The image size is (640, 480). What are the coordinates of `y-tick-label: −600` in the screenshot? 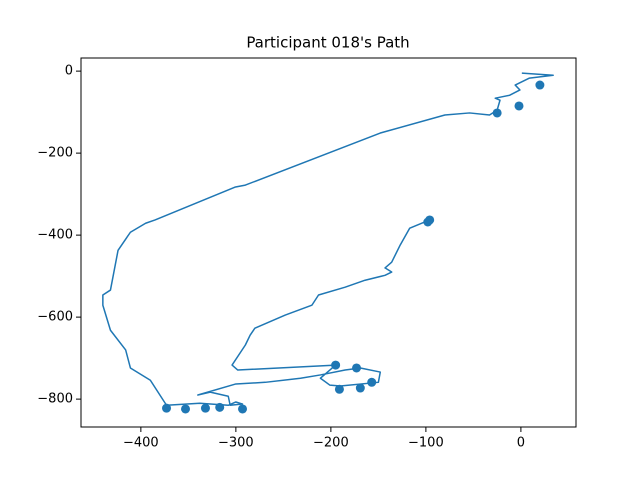 It's located at (55, 317).